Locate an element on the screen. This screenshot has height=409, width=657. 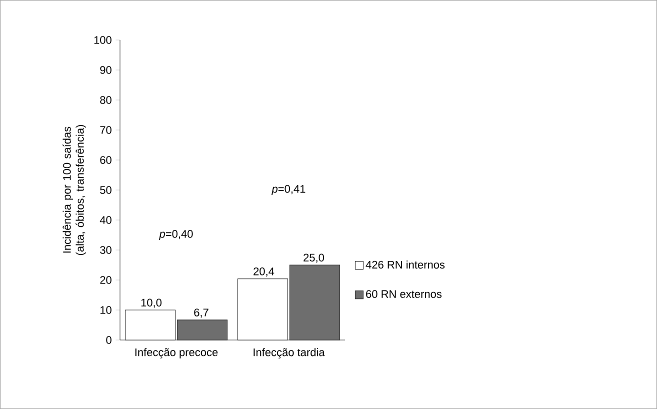
data-label: 6,7 is located at coordinates (201, 313).